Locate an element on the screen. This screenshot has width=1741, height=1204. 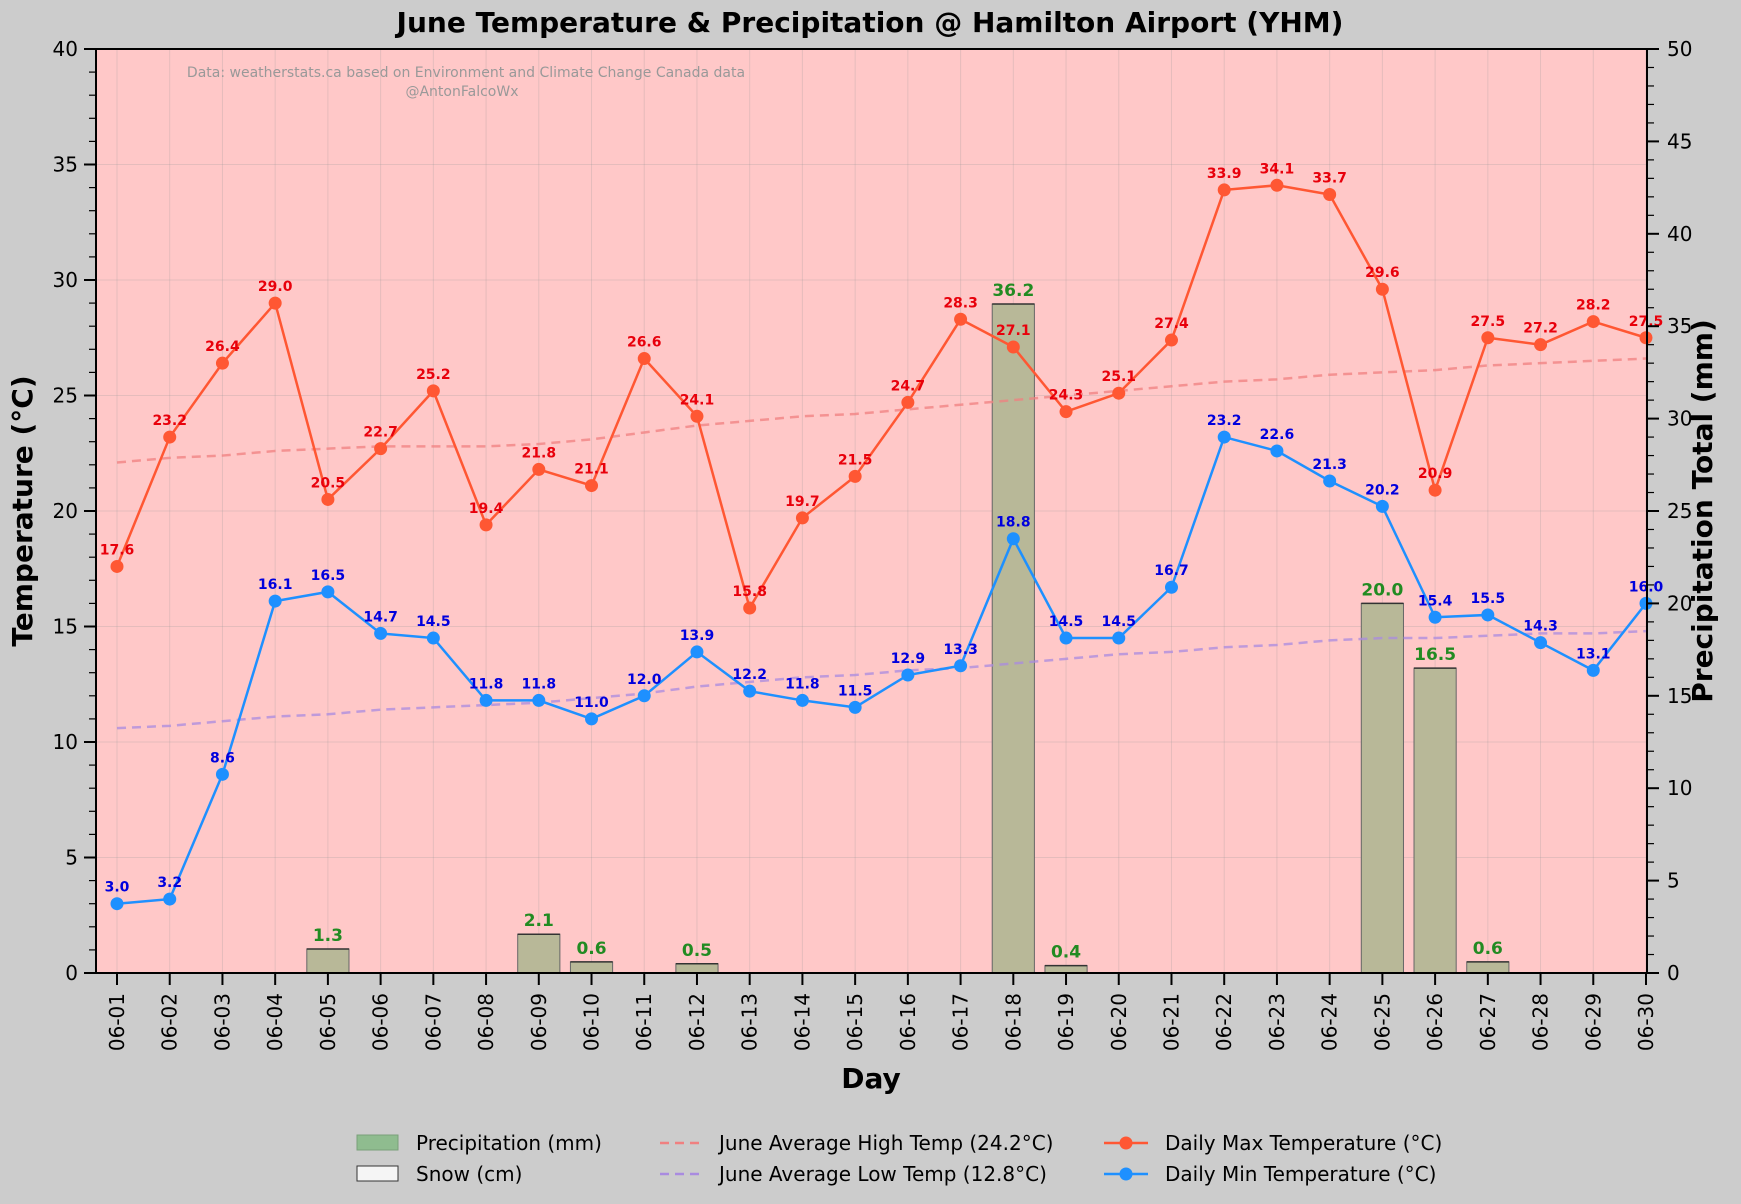
y-right-tick-label: 10 is located at coordinates (1679, 788).